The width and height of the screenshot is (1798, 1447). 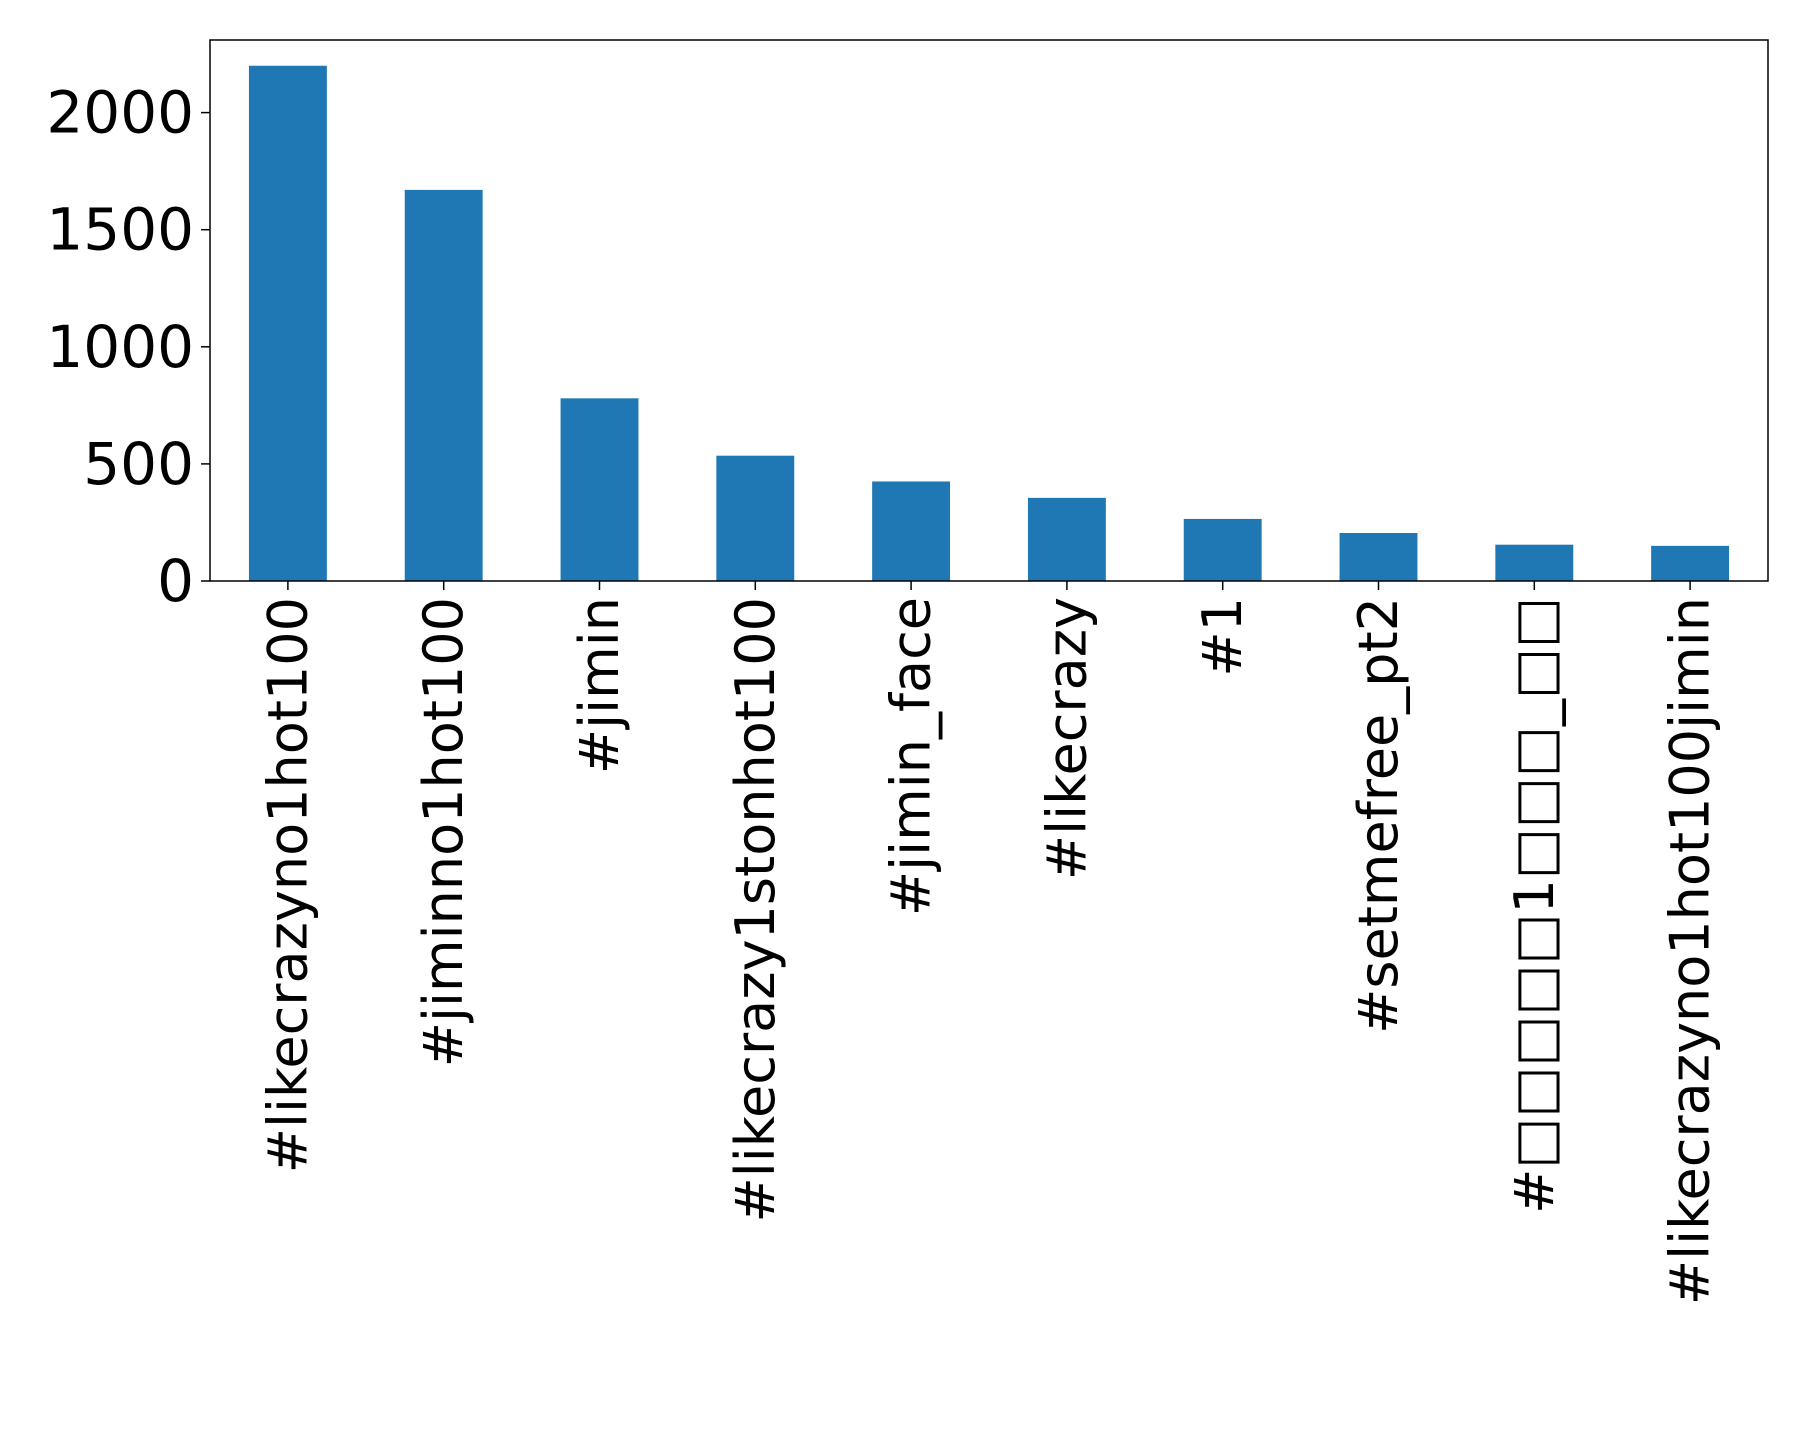 What do you see at coordinates (1222, 637) in the screenshot?
I see `x-tick-label: #1` at bounding box center [1222, 637].